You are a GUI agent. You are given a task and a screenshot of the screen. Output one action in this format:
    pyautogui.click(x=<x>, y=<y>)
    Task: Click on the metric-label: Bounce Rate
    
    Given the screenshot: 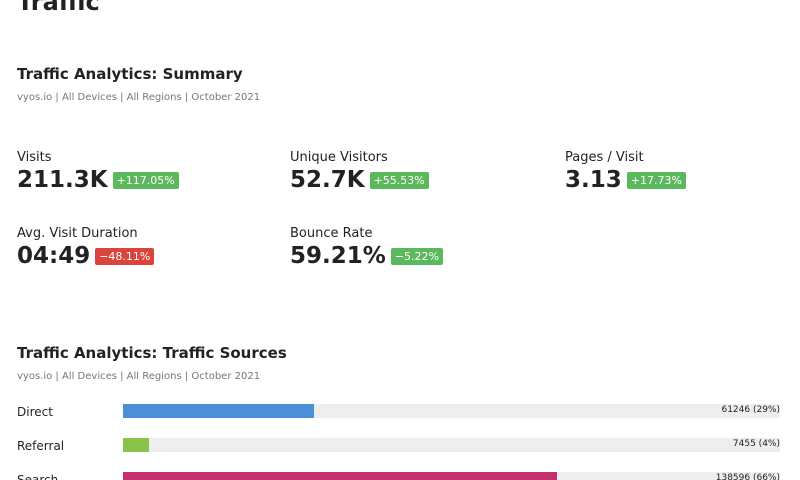 What is the action you would take?
    pyautogui.click(x=331, y=233)
    